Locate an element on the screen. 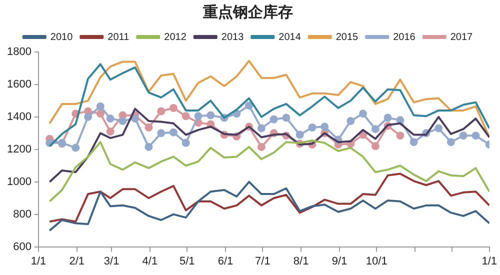 This screenshot has height=275, width=500. y-tick-label: 1000 is located at coordinates (19, 182).